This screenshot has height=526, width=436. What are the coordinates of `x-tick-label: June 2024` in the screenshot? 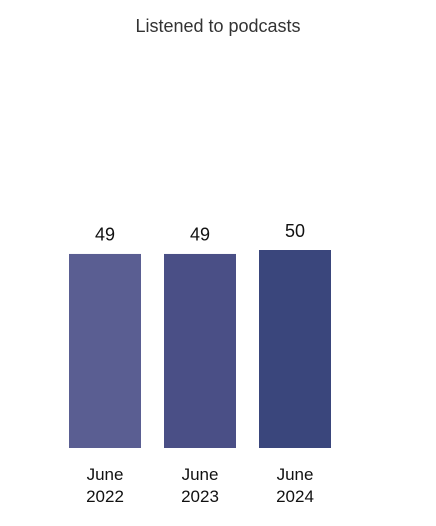 It's located at (295, 485).